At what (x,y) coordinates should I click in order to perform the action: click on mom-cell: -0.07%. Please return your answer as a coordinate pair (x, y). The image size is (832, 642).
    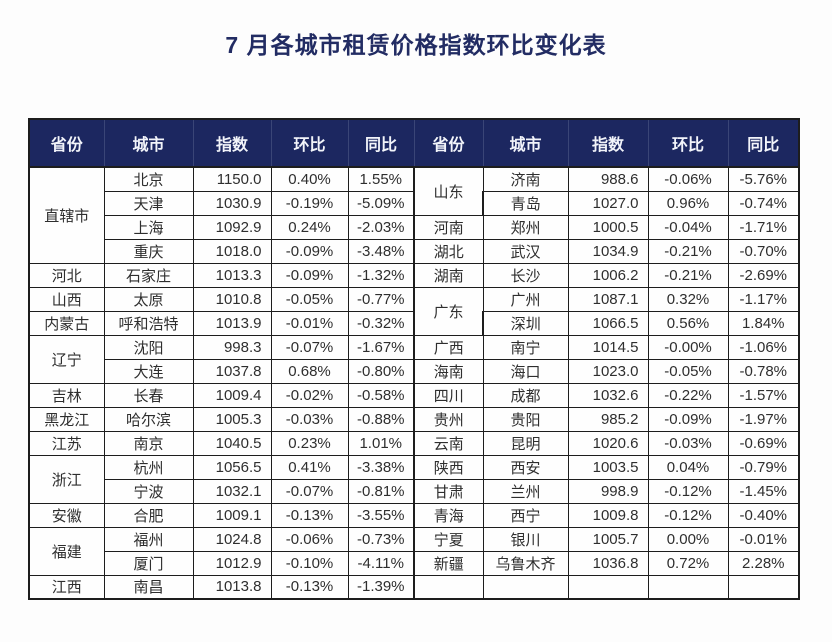
    Looking at the image, I should click on (309, 347).